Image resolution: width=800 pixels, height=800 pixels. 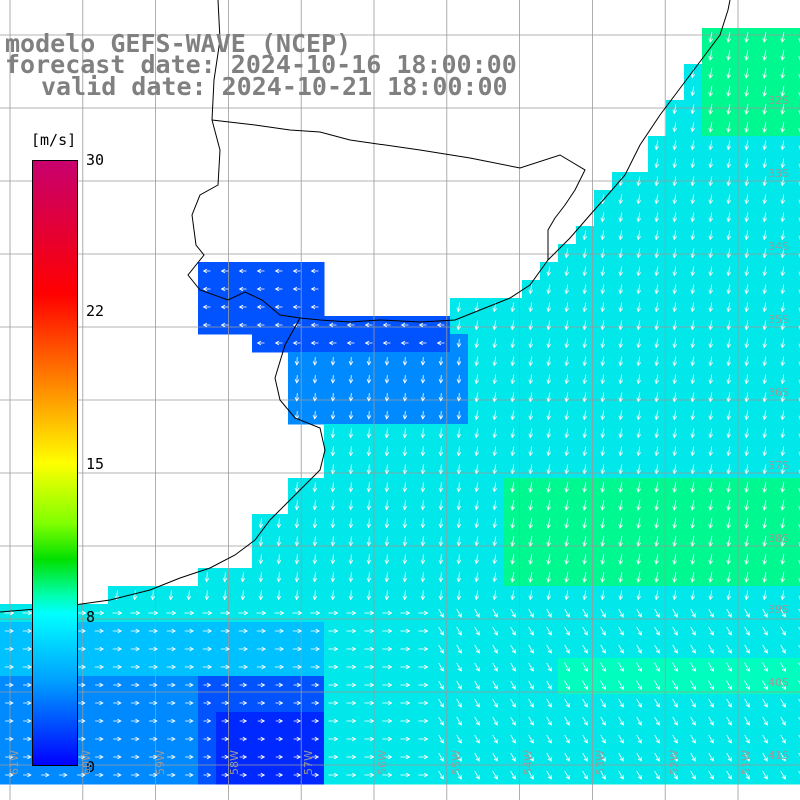 I want to click on lon-label: 55W, so click(x=456, y=762).